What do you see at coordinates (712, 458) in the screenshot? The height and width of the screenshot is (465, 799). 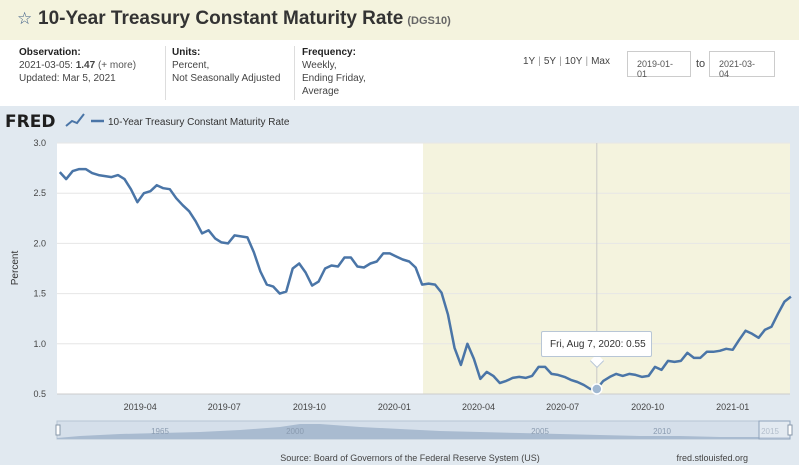 I see `site-link: fred.stlouisfed.org` at bounding box center [712, 458].